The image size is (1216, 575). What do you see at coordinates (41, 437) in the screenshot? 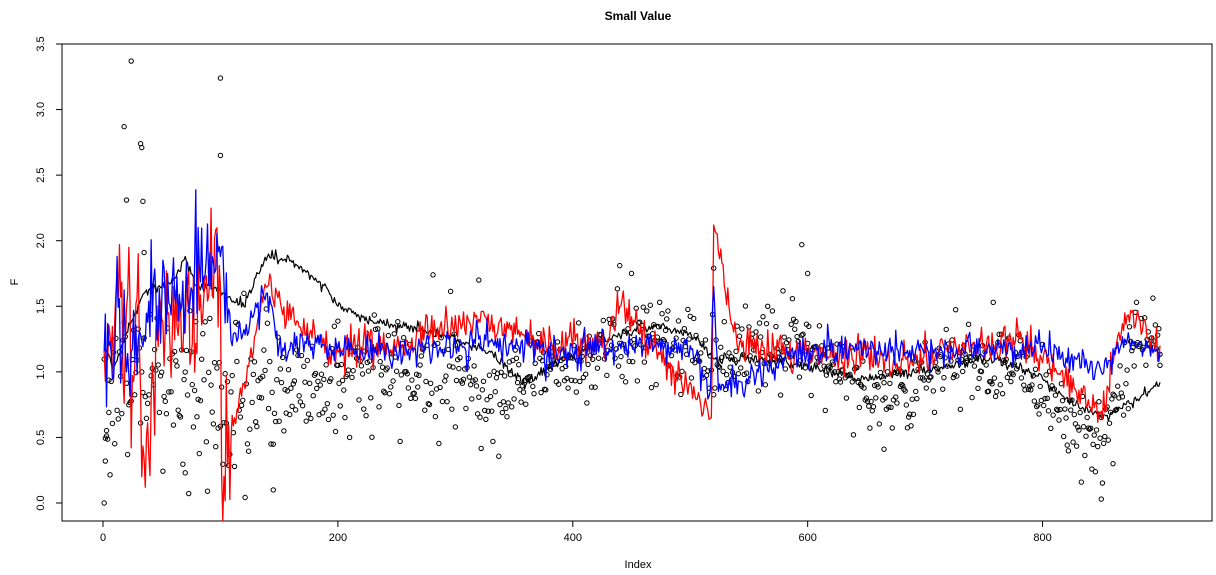
I see `y-tick-label: 0.5` at bounding box center [41, 437].